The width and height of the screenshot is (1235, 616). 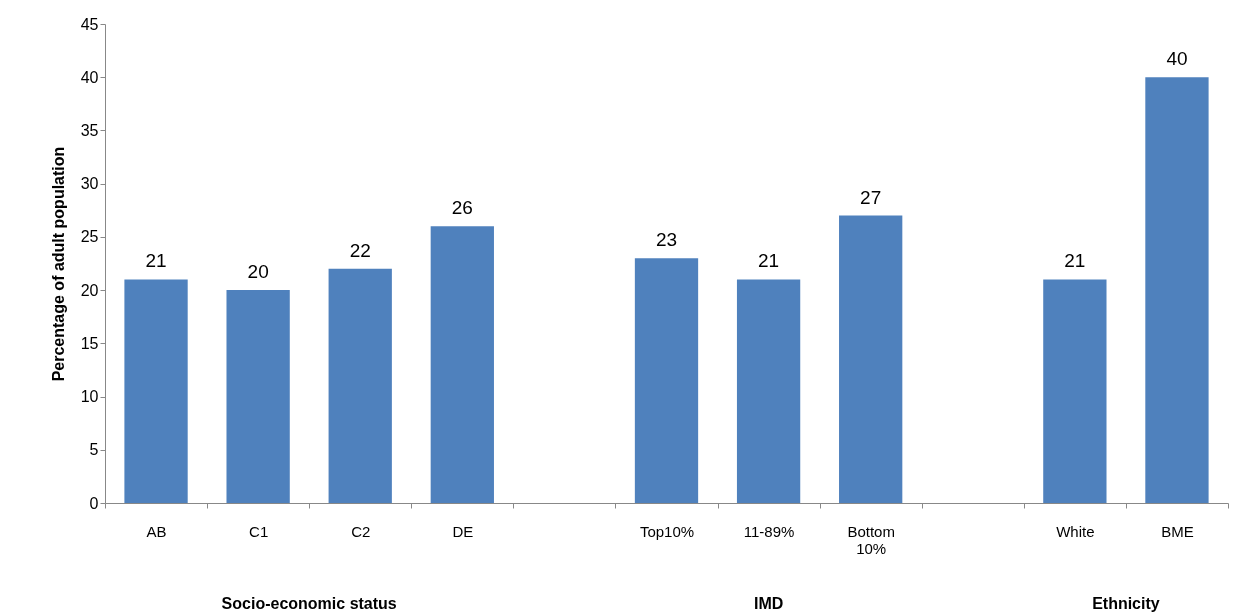 I want to click on x-tick-label: 11-89%, so click(x=769, y=531).